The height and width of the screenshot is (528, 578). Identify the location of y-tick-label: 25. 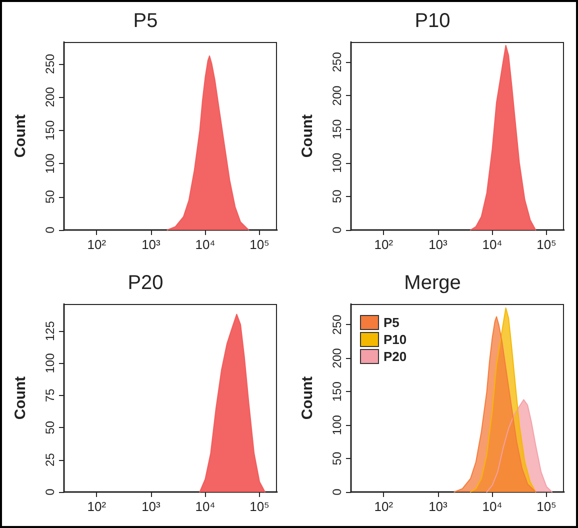
(50, 459).